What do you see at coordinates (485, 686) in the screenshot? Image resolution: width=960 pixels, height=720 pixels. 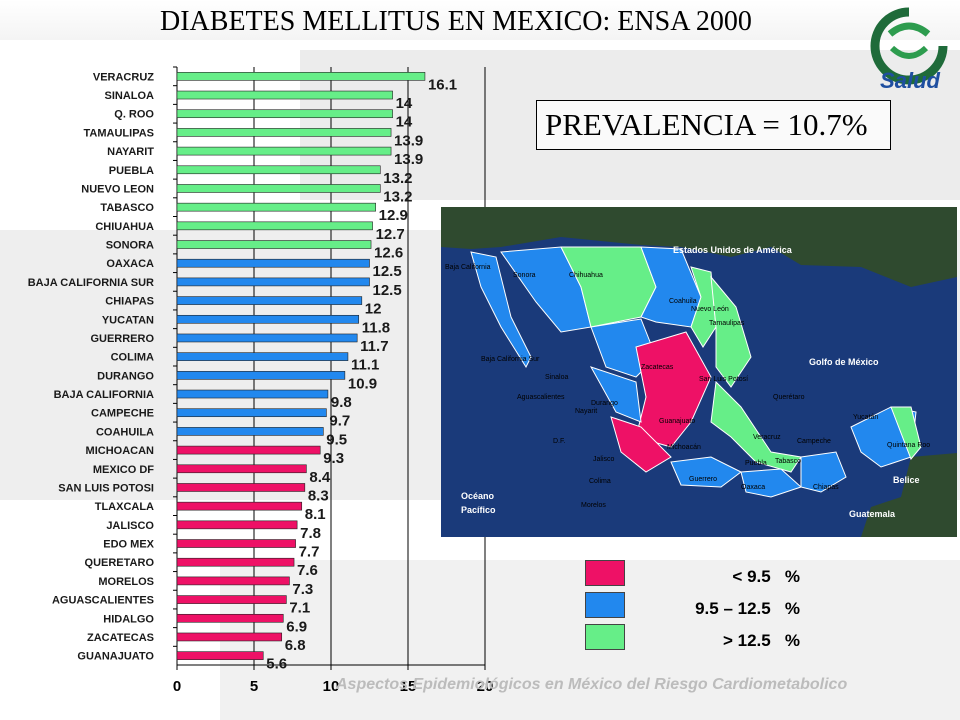 I see `x-tick-label: 20` at bounding box center [485, 686].